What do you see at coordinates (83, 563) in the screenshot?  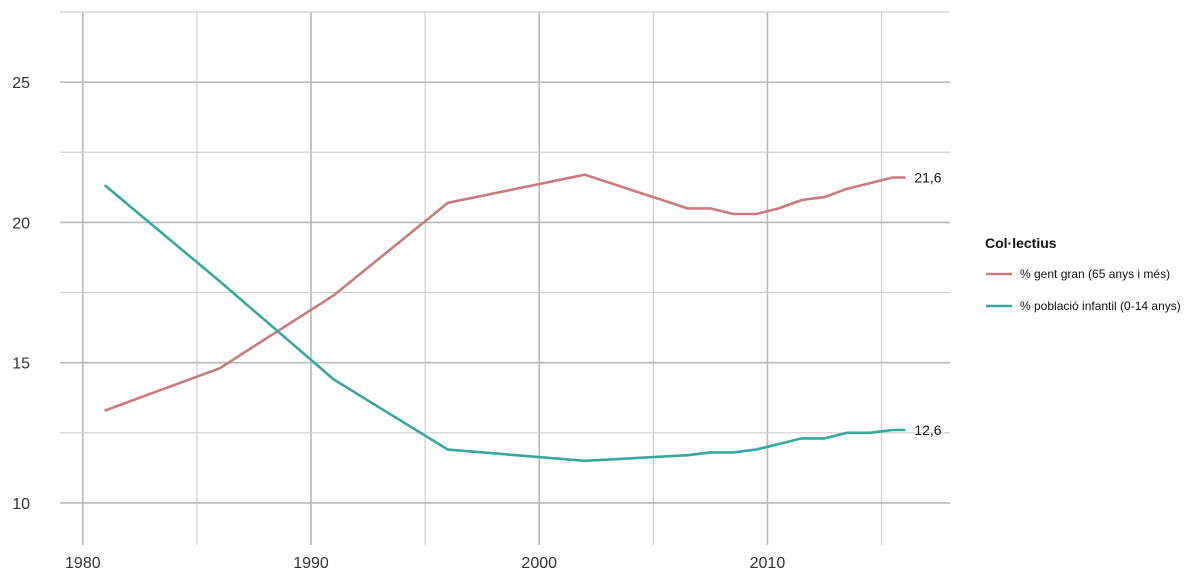 I see `x-tick-label: 1980` at bounding box center [83, 563].